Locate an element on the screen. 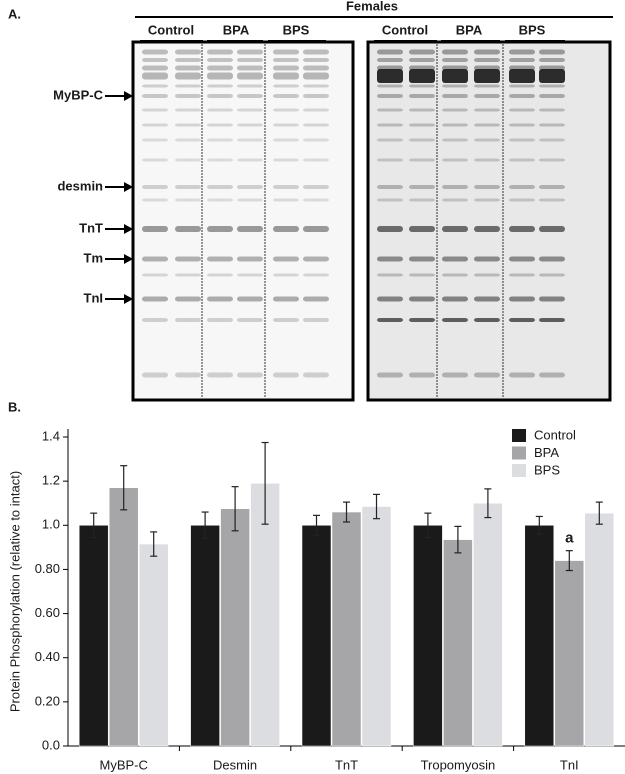 This screenshot has width=625, height=774. band-arrowhead is located at coordinates (128, 259).